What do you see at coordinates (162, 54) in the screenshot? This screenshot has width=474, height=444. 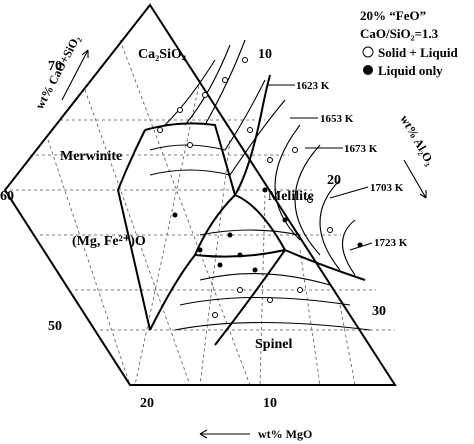 I see `phase-label: Ca₂SiO₄` at bounding box center [162, 54].